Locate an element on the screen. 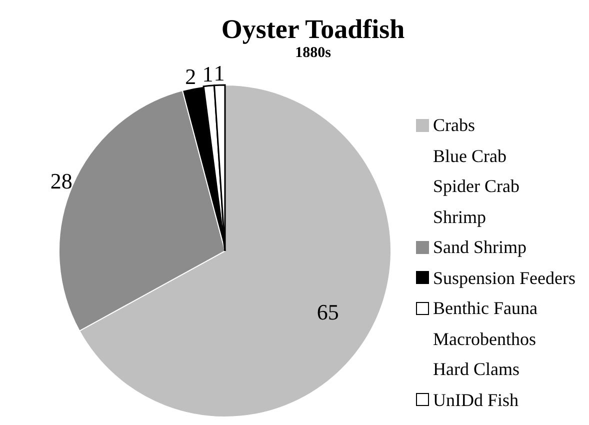  category-label: Hard Clams is located at coordinates (476, 369).